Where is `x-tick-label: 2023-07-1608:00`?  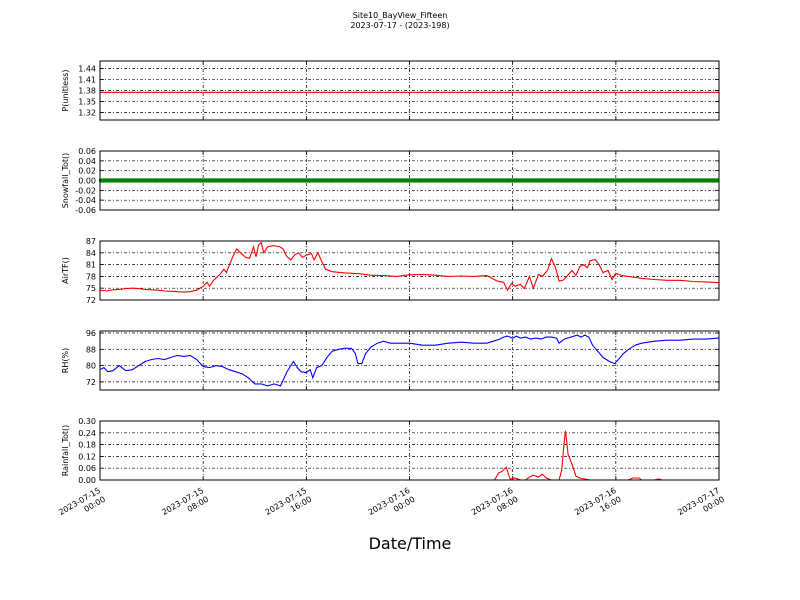 x-tick-label: 2023-07-1608:00 is located at coordinates (495, 506).